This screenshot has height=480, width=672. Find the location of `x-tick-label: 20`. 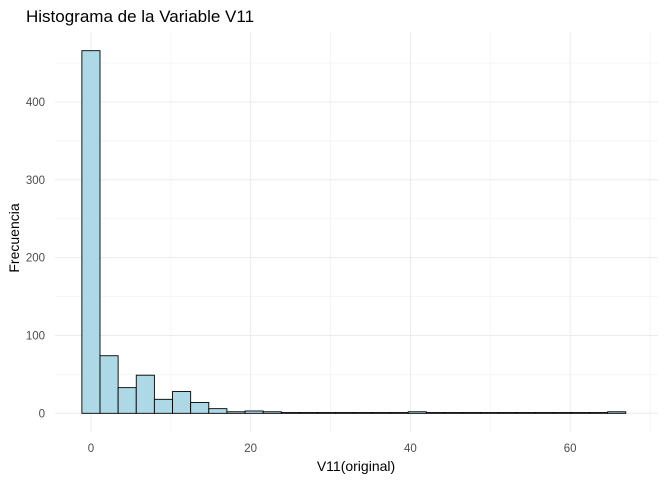

x-tick-label: 20 is located at coordinates (250, 449).